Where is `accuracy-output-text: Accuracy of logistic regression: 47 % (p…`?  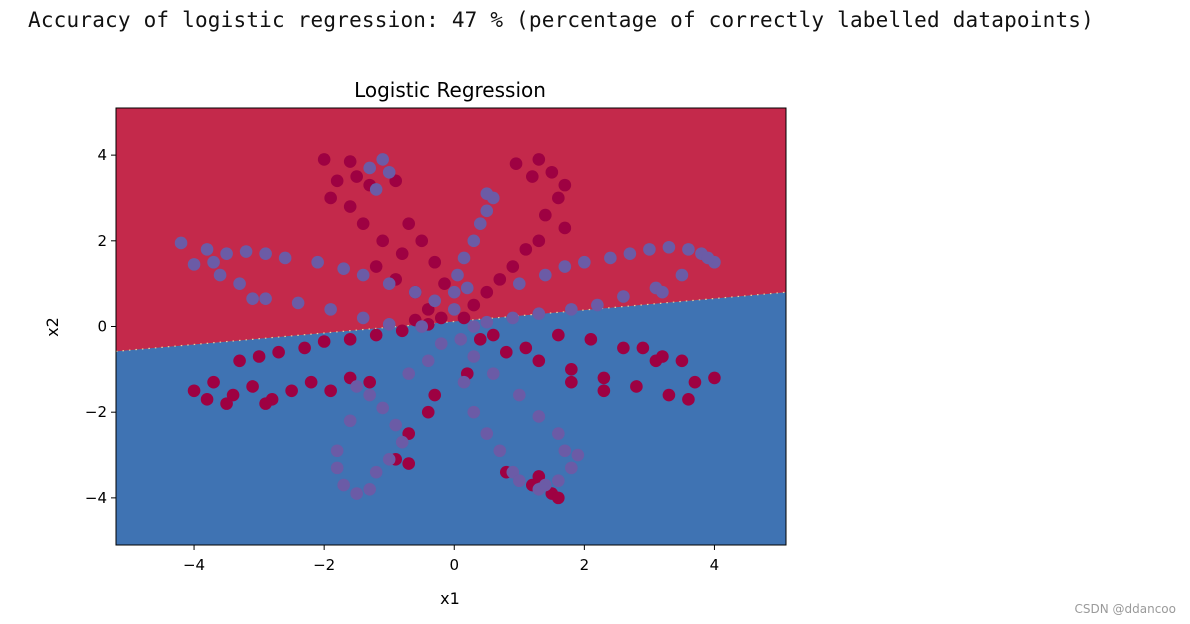
accuracy-output-text: Accuracy of logistic regression: 47 % (p… is located at coordinates (561, 20).